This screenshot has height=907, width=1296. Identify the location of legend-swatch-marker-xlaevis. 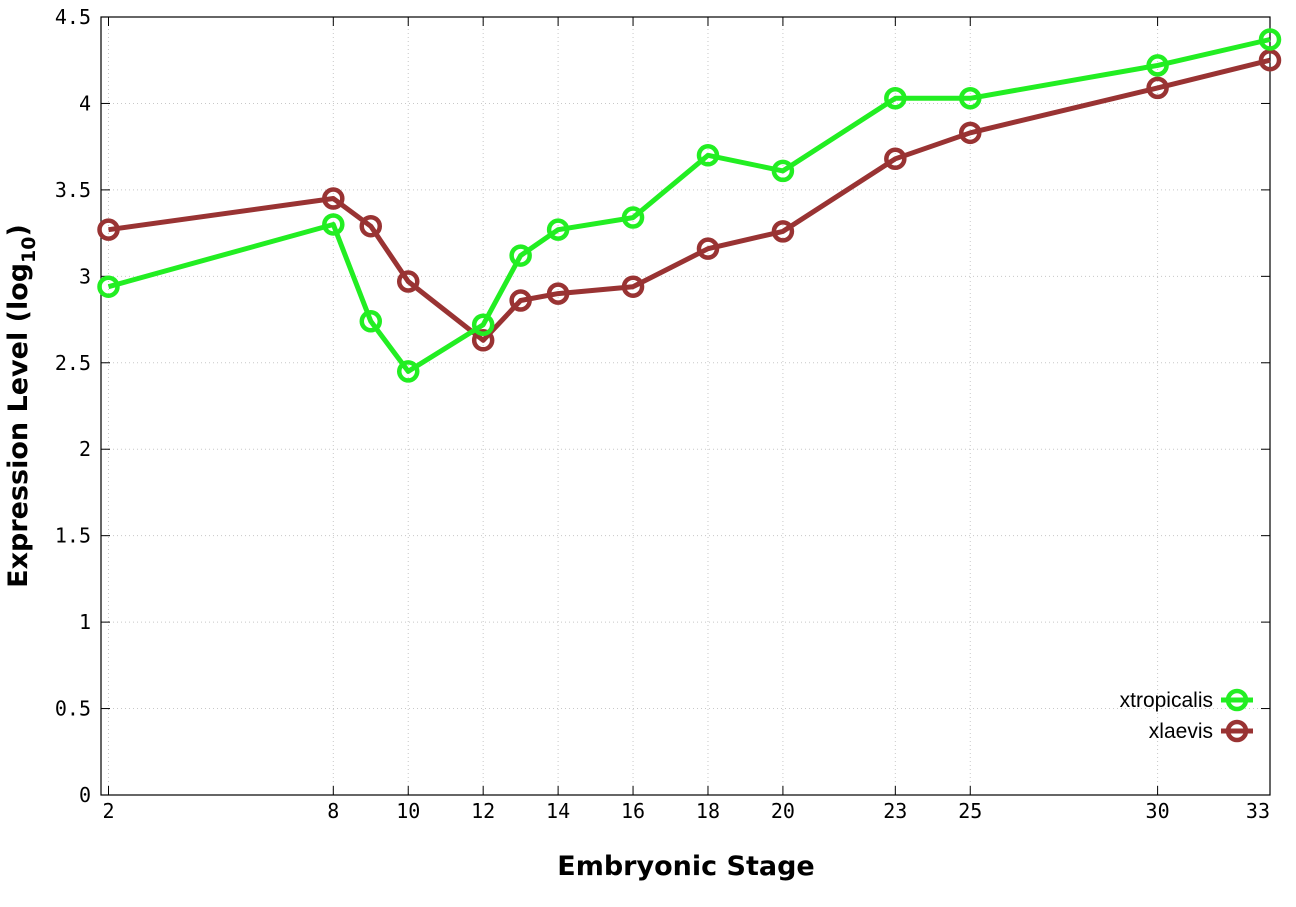
(1237, 731).